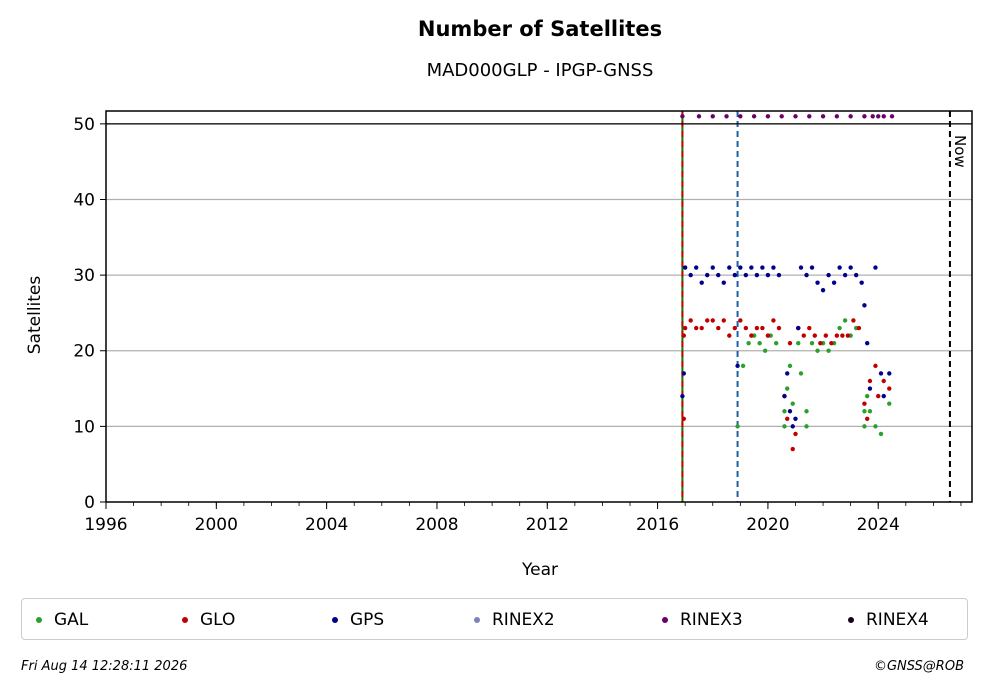 The width and height of the screenshot is (993, 699). Describe the element at coordinates (105, 525) in the screenshot. I see `x-tick-label: 1996` at that location.